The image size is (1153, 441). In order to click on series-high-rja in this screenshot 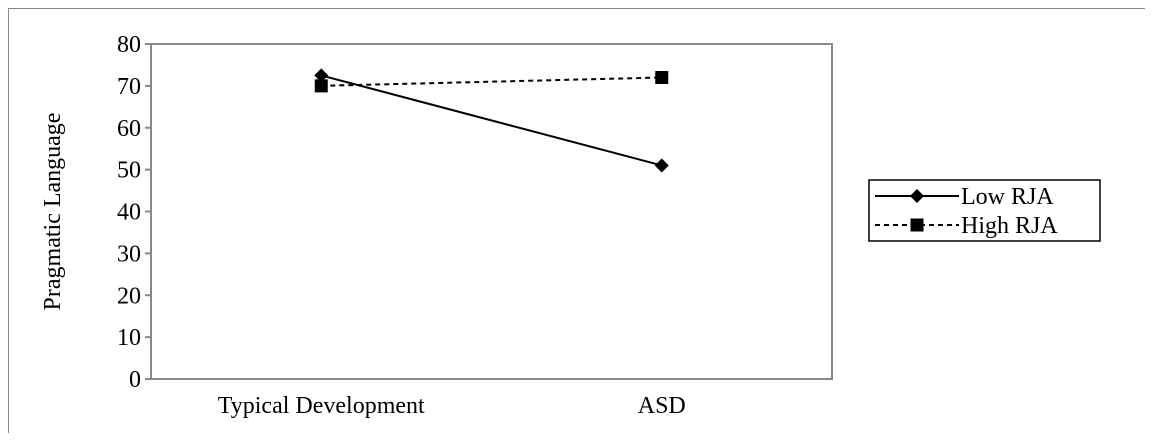, I will do `click(491, 82)`.